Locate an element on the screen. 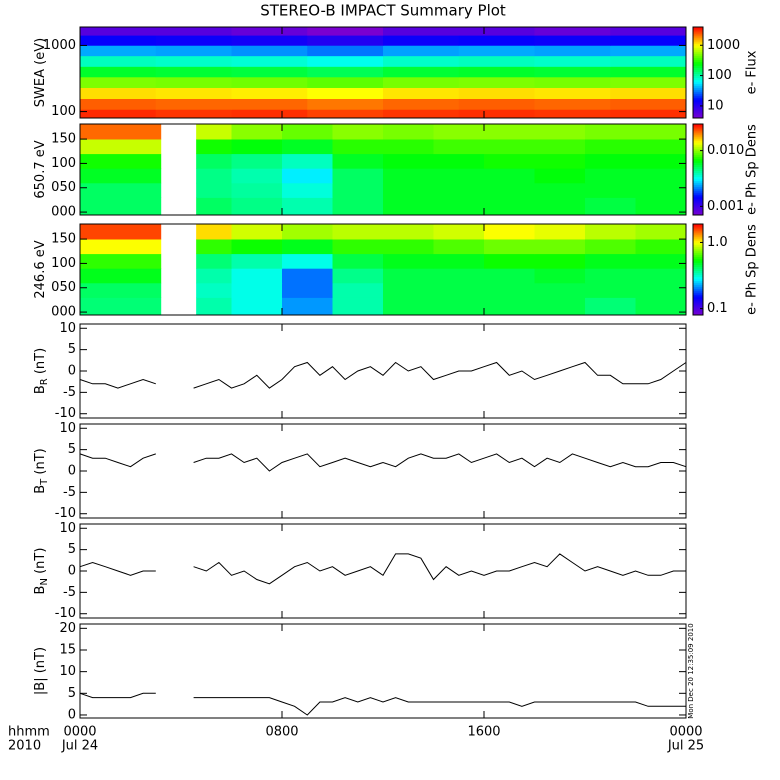 Image resolution: width=780 pixels, height=780 pixels. y-axis-label-text: B is located at coordinates (40, 489).